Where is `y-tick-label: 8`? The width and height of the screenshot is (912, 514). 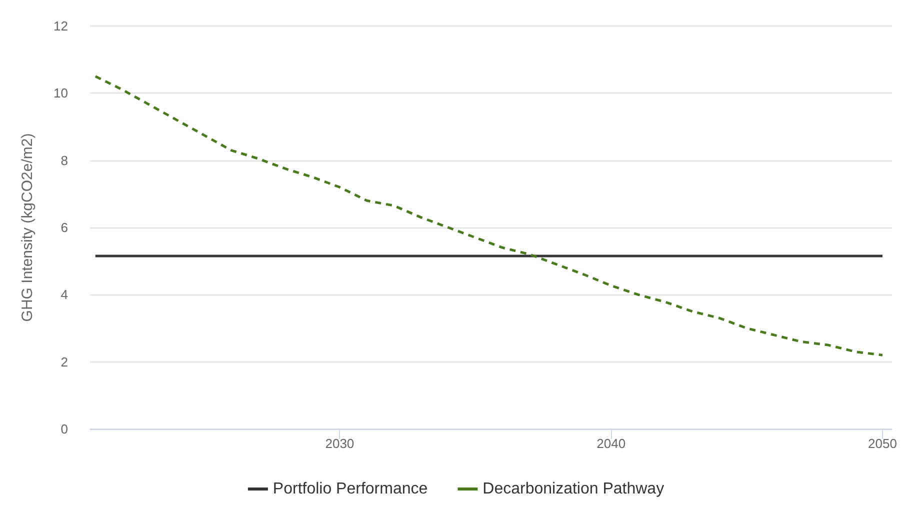 y-tick-label: 8 is located at coordinates (64, 160).